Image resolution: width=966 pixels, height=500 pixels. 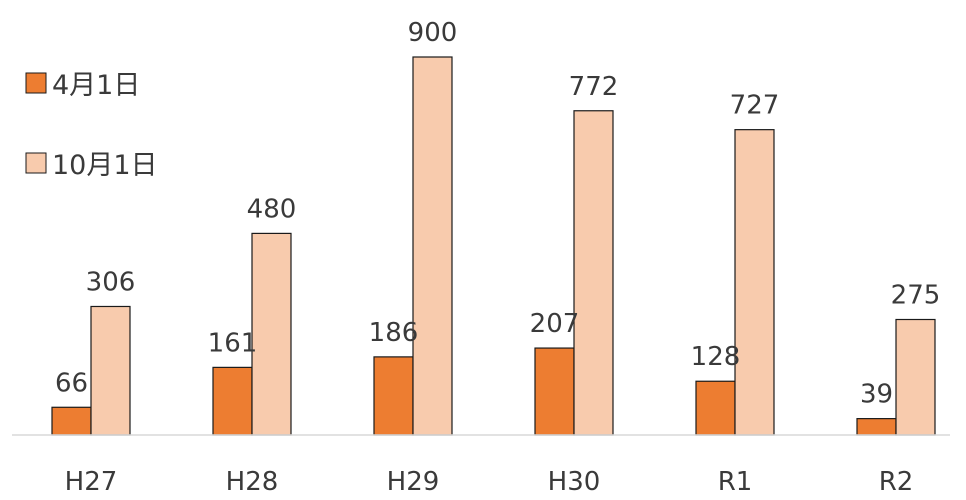 I want to click on data-label-H29-series-1: 900, so click(x=433, y=33).